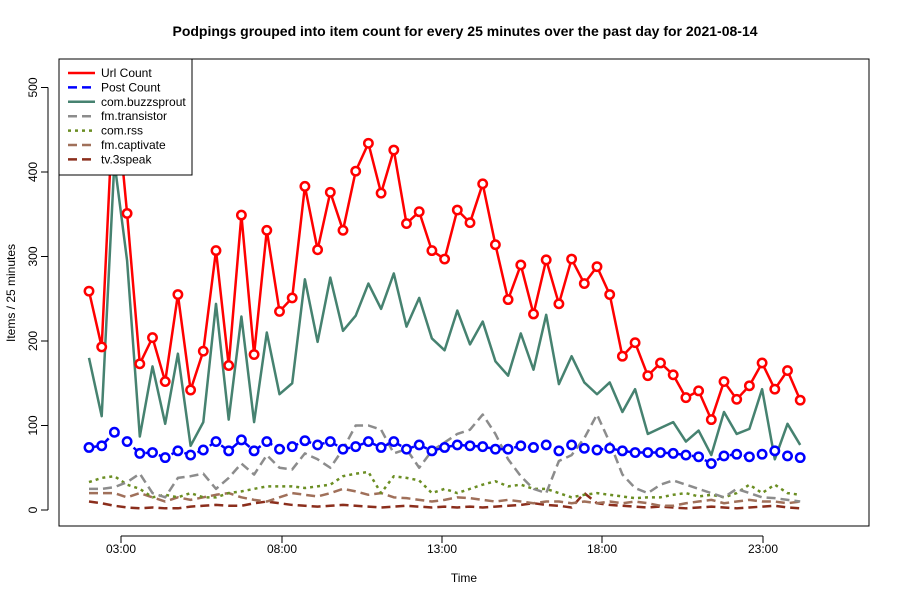 The height and width of the screenshot is (600, 900). I want to click on legend-entry-com-rss: com.rss, so click(105, 131).